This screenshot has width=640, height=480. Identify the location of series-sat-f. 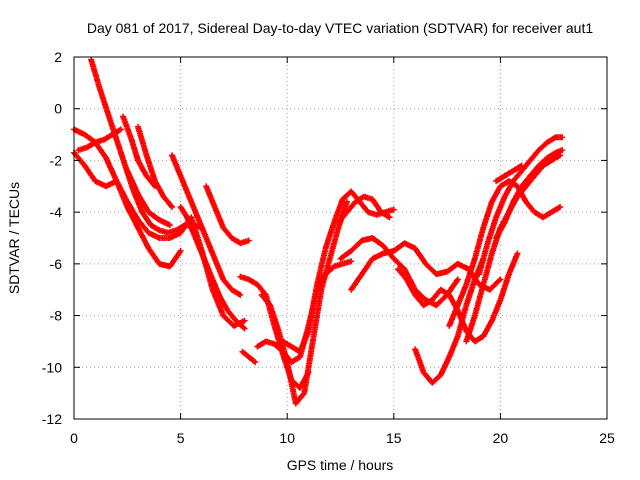
(148, 198).